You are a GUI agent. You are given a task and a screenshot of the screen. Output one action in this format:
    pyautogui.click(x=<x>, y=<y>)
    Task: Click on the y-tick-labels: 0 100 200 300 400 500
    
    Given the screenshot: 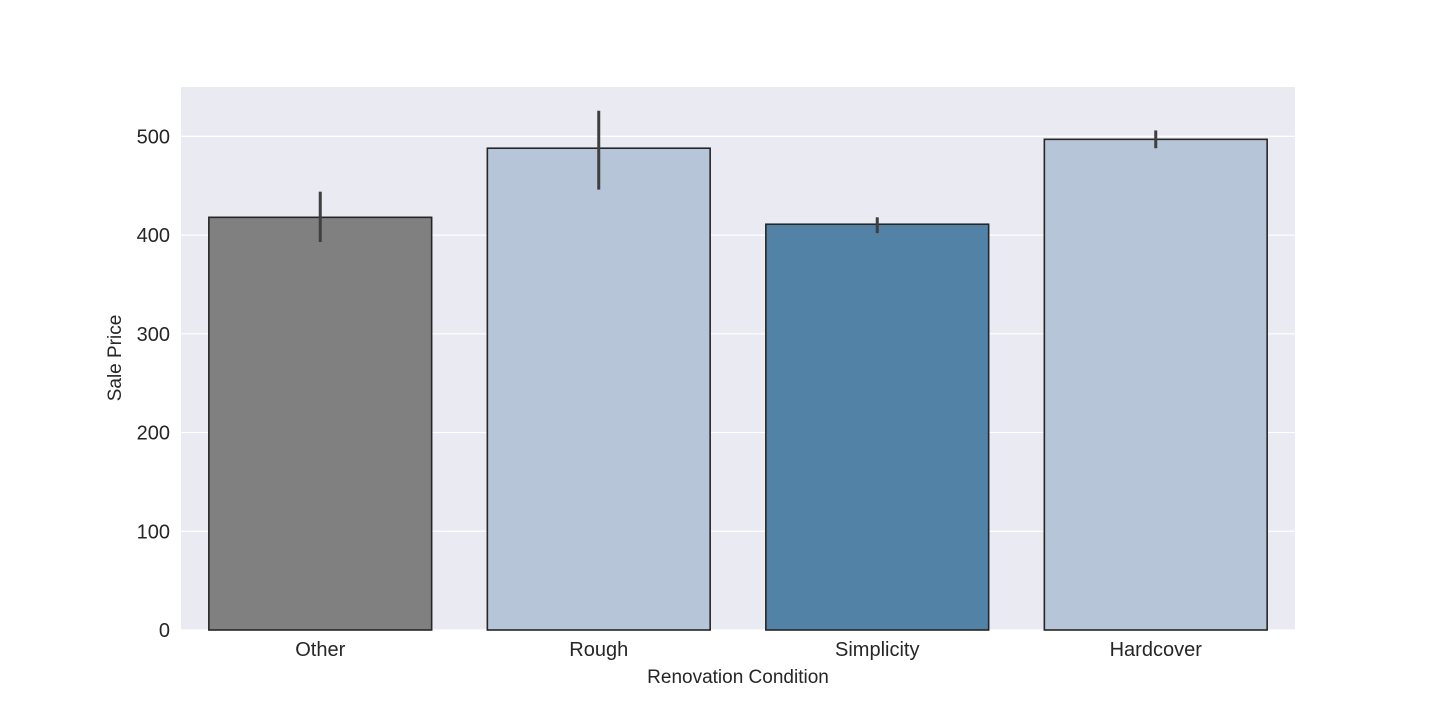 What is the action you would take?
    pyautogui.click(x=153, y=384)
    